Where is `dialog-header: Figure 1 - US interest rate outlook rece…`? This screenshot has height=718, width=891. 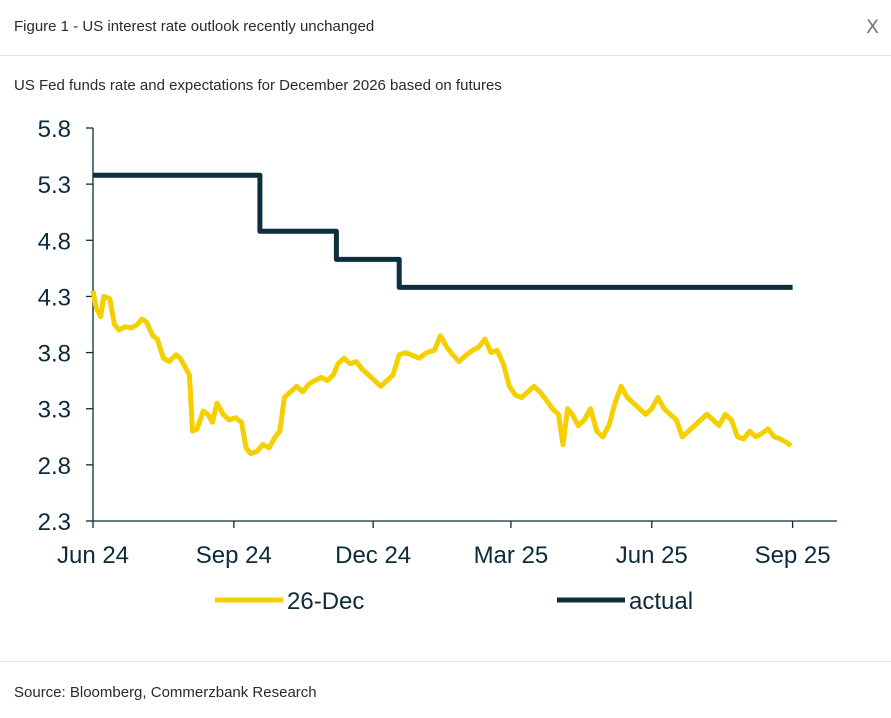 dialog-header: Figure 1 - US interest rate outlook rece… is located at coordinates (445, 28).